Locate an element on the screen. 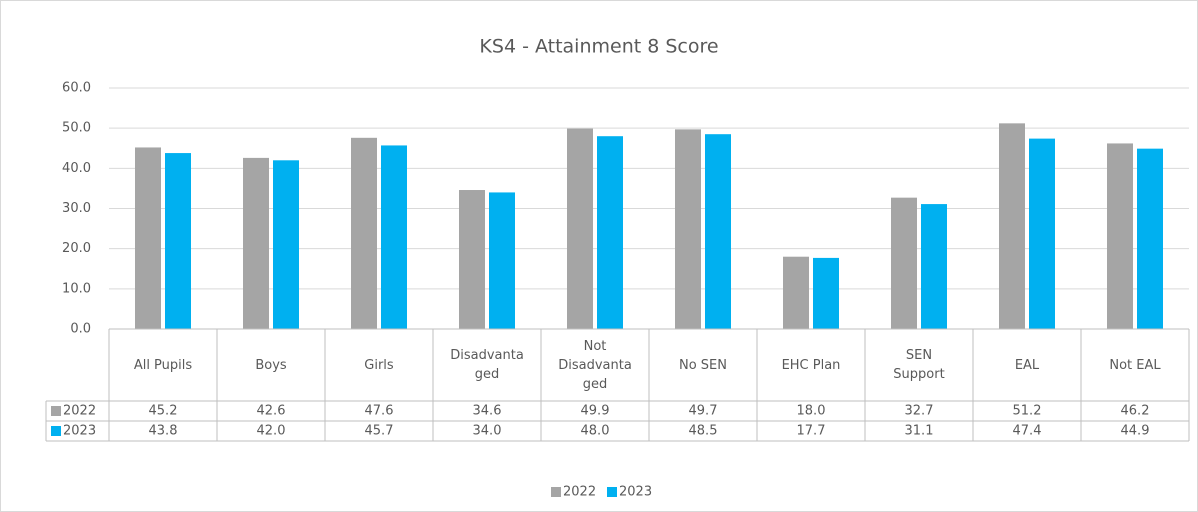 This screenshot has width=1198, height=512. category-text: Disadvantaged is located at coordinates (487, 365).